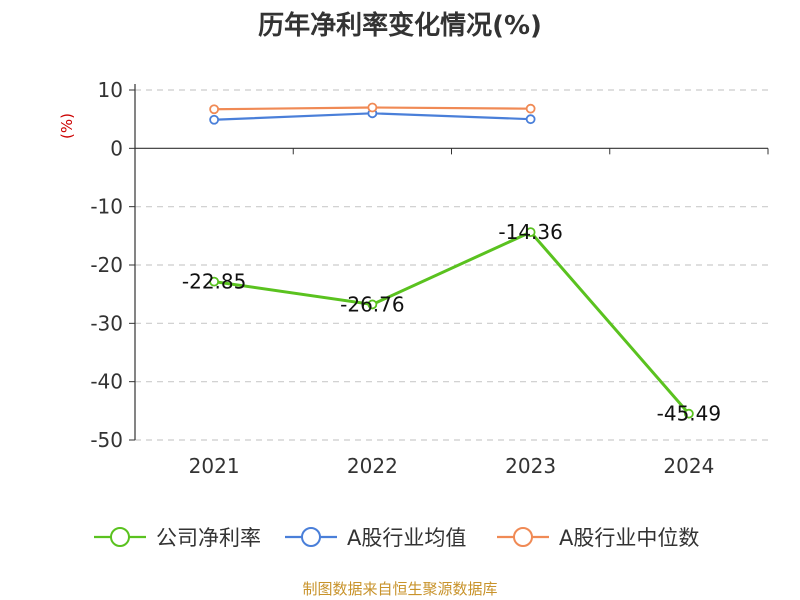 Image resolution: width=800 pixels, height=600 pixels. I want to click on data-label: -26.76, so click(372, 304).